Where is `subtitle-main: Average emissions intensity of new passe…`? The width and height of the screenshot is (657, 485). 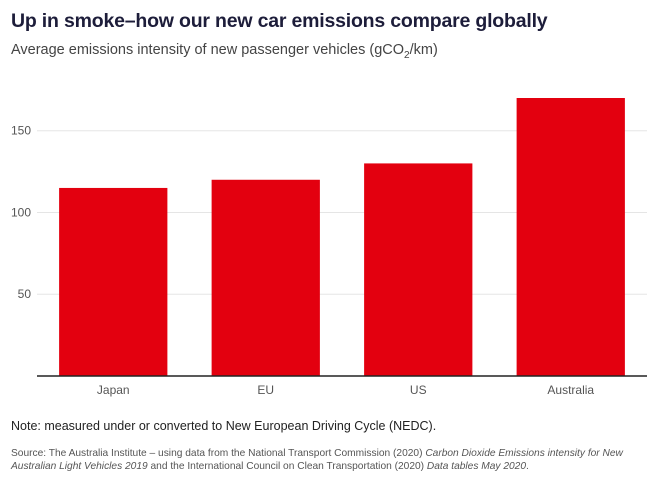
subtitle-main: Average emissions intensity of new passe… is located at coordinates (208, 50).